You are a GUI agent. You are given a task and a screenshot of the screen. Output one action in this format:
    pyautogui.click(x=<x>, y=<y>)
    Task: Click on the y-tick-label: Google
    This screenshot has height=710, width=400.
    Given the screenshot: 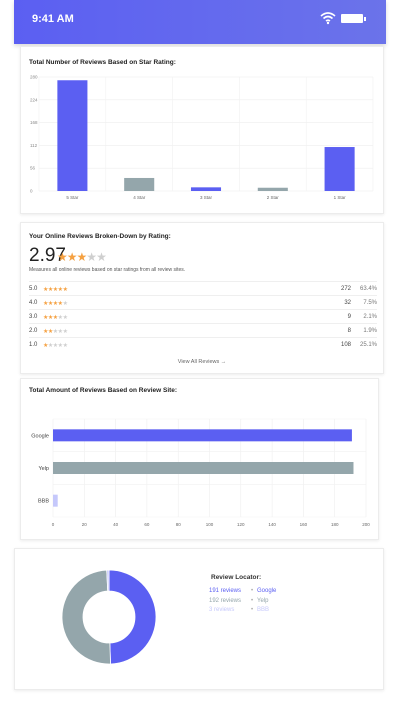 What is the action you would take?
    pyautogui.click(x=40, y=436)
    